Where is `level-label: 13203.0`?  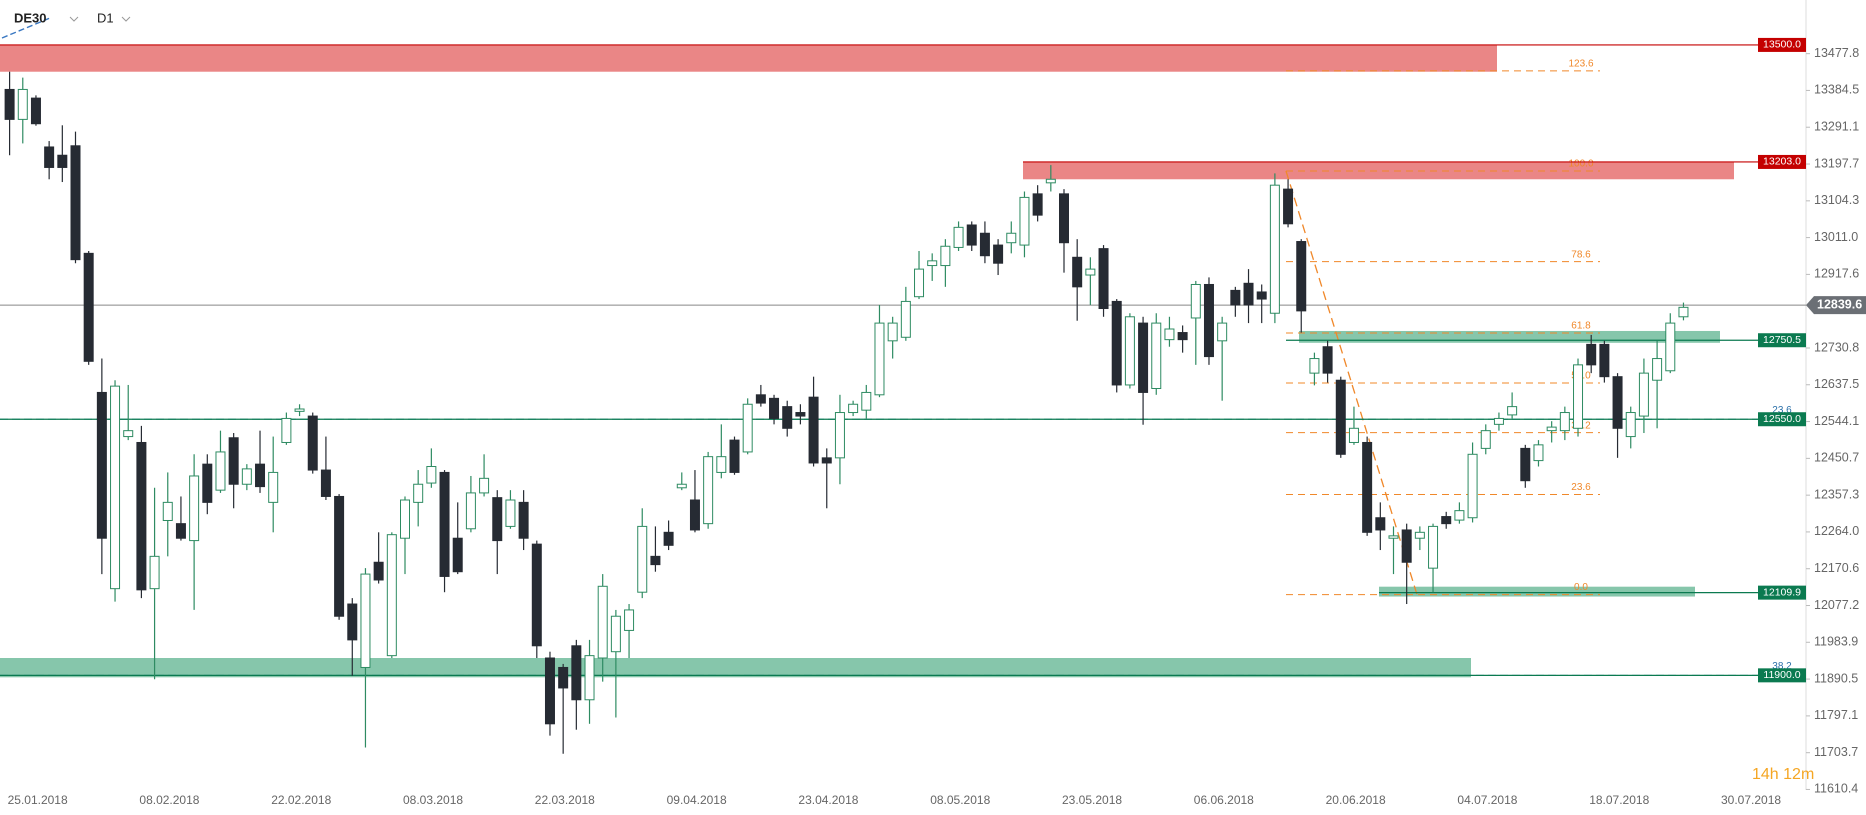 level-label: 13203.0 is located at coordinates (1782, 162).